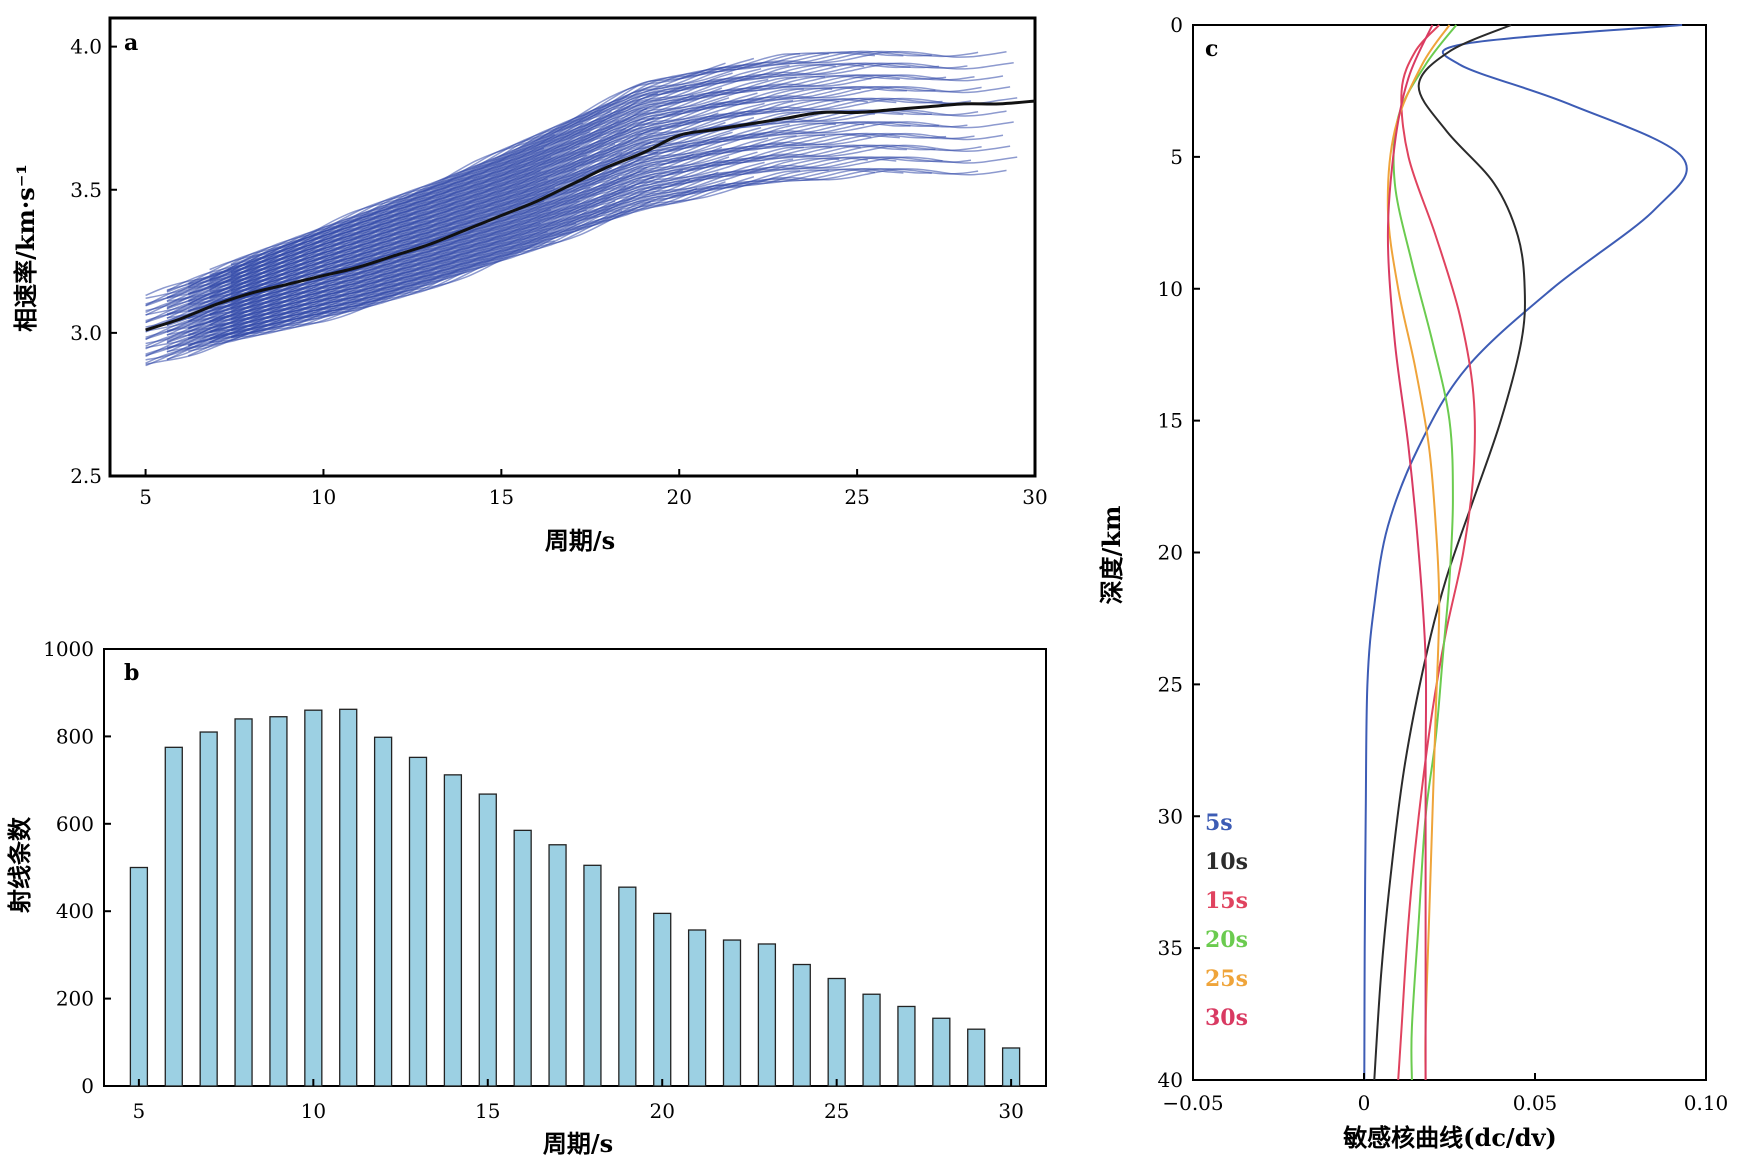 This screenshot has height=1166, width=1755. I want to click on mean-dispersion-curve, so click(590, 215).